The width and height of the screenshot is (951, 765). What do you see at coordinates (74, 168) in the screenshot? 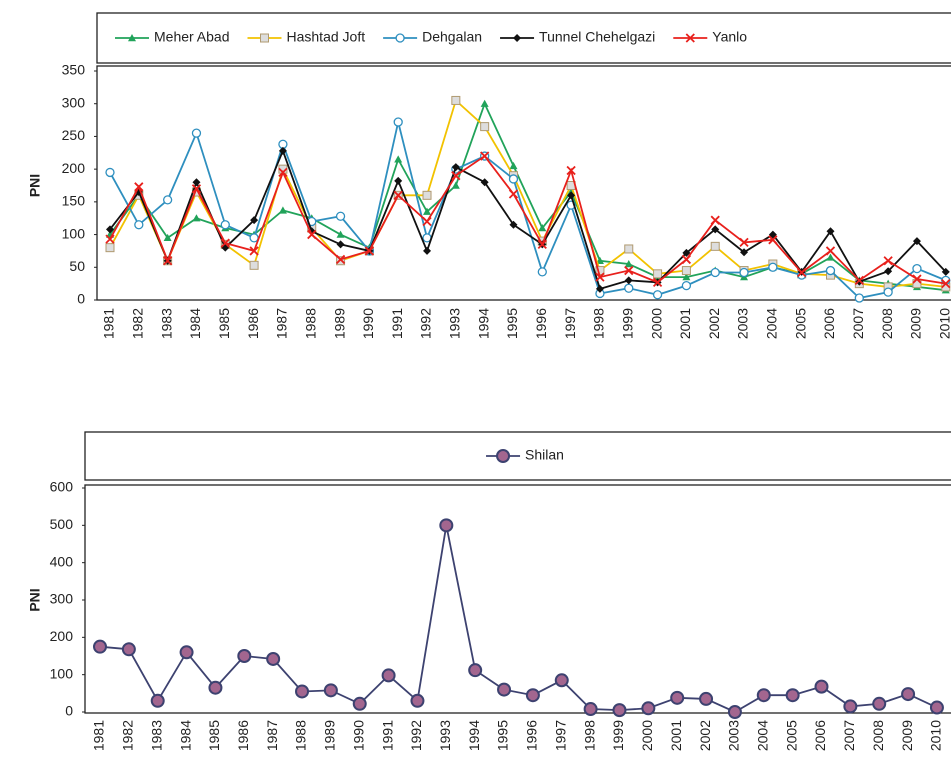
I see `y-tick-label: 200` at bounding box center [74, 168].